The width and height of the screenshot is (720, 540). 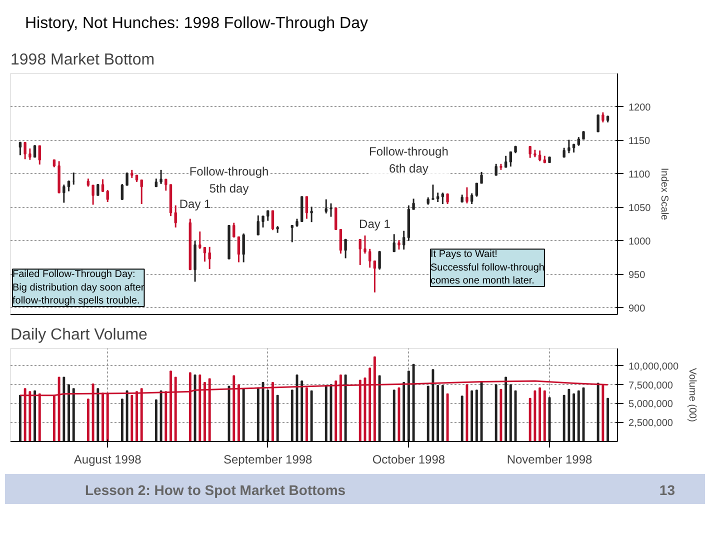 I want to click on y-tick-label: 2,500,000, so click(x=651, y=424).